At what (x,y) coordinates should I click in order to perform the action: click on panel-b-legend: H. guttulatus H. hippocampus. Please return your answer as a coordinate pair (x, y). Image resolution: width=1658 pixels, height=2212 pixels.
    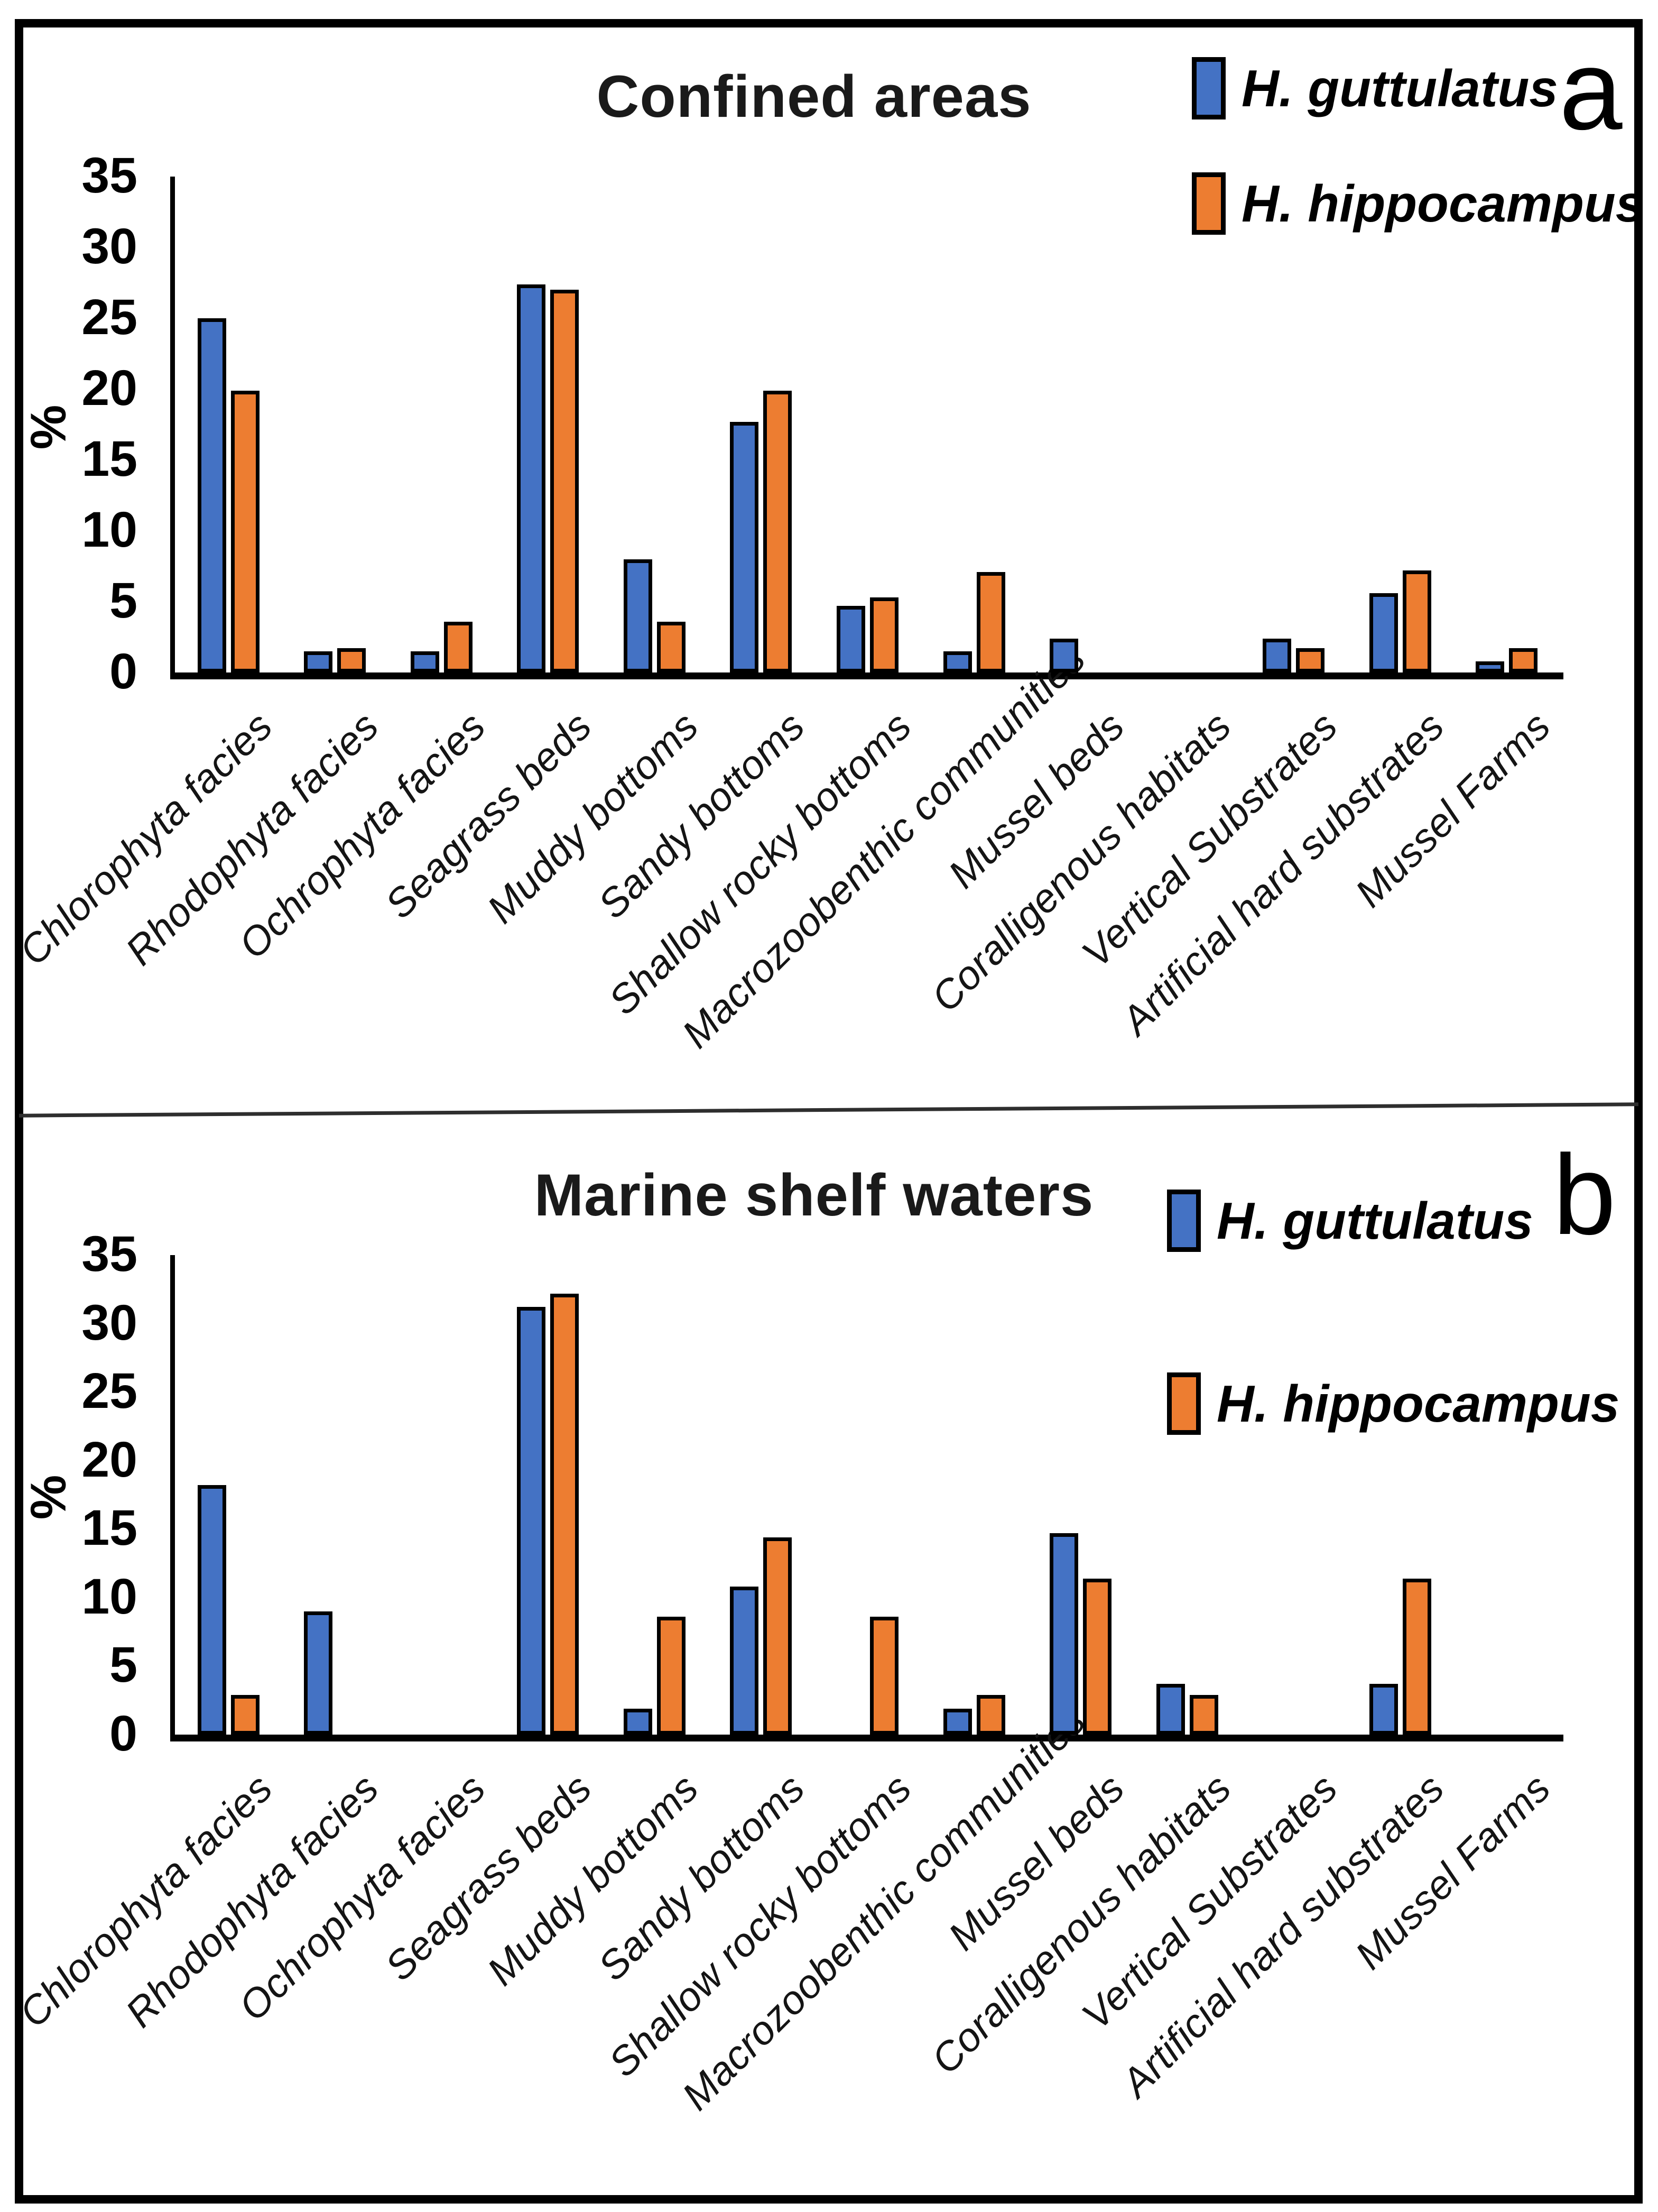
    Looking at the image, I should click on (1393, 1312).